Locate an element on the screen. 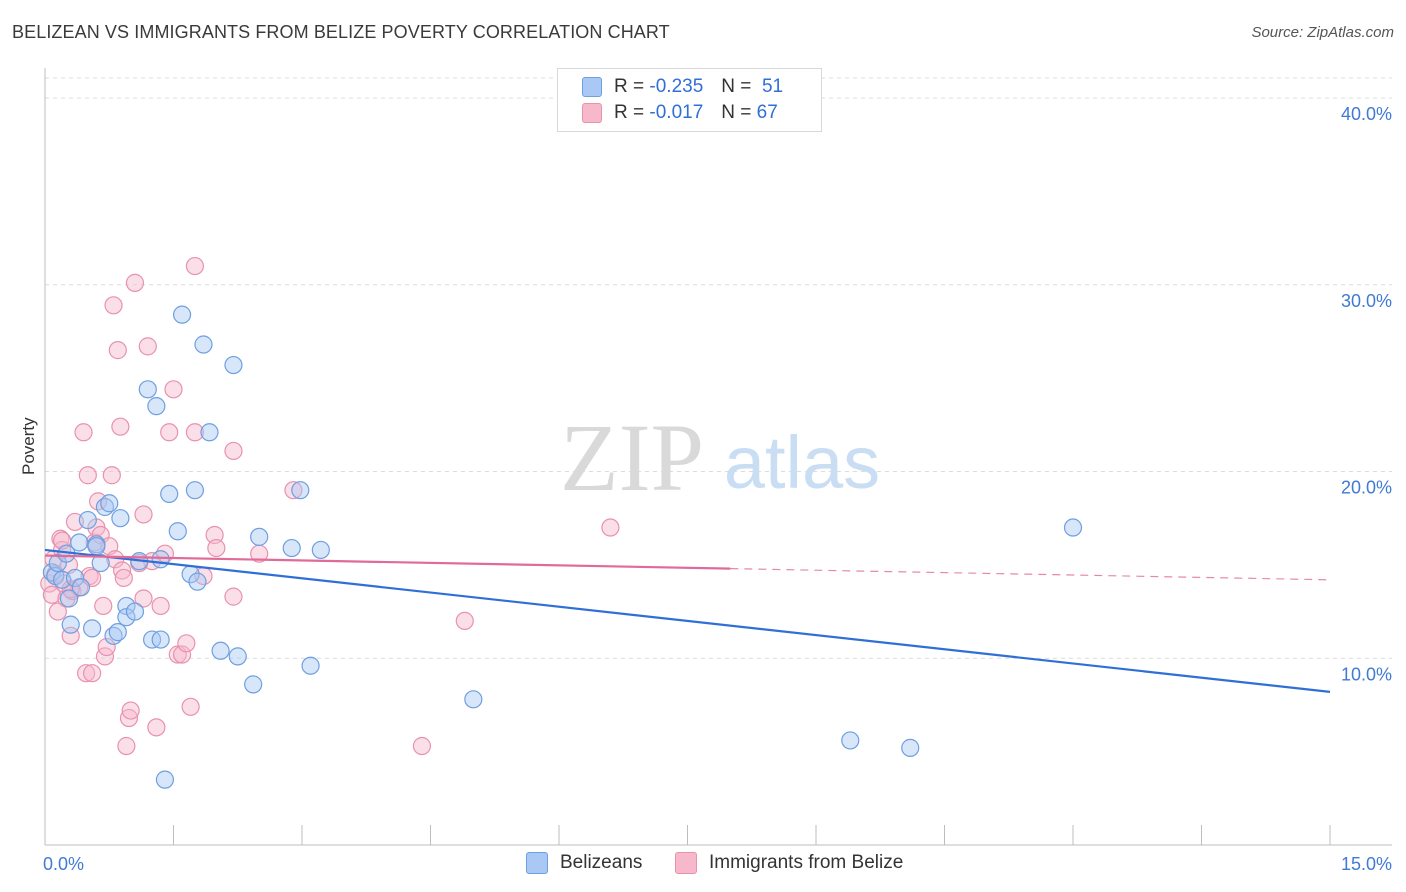 This screenshot has height=892, width=1406. bottom-legend-belizeans: Belizeans is located at coordinates (584, 863).